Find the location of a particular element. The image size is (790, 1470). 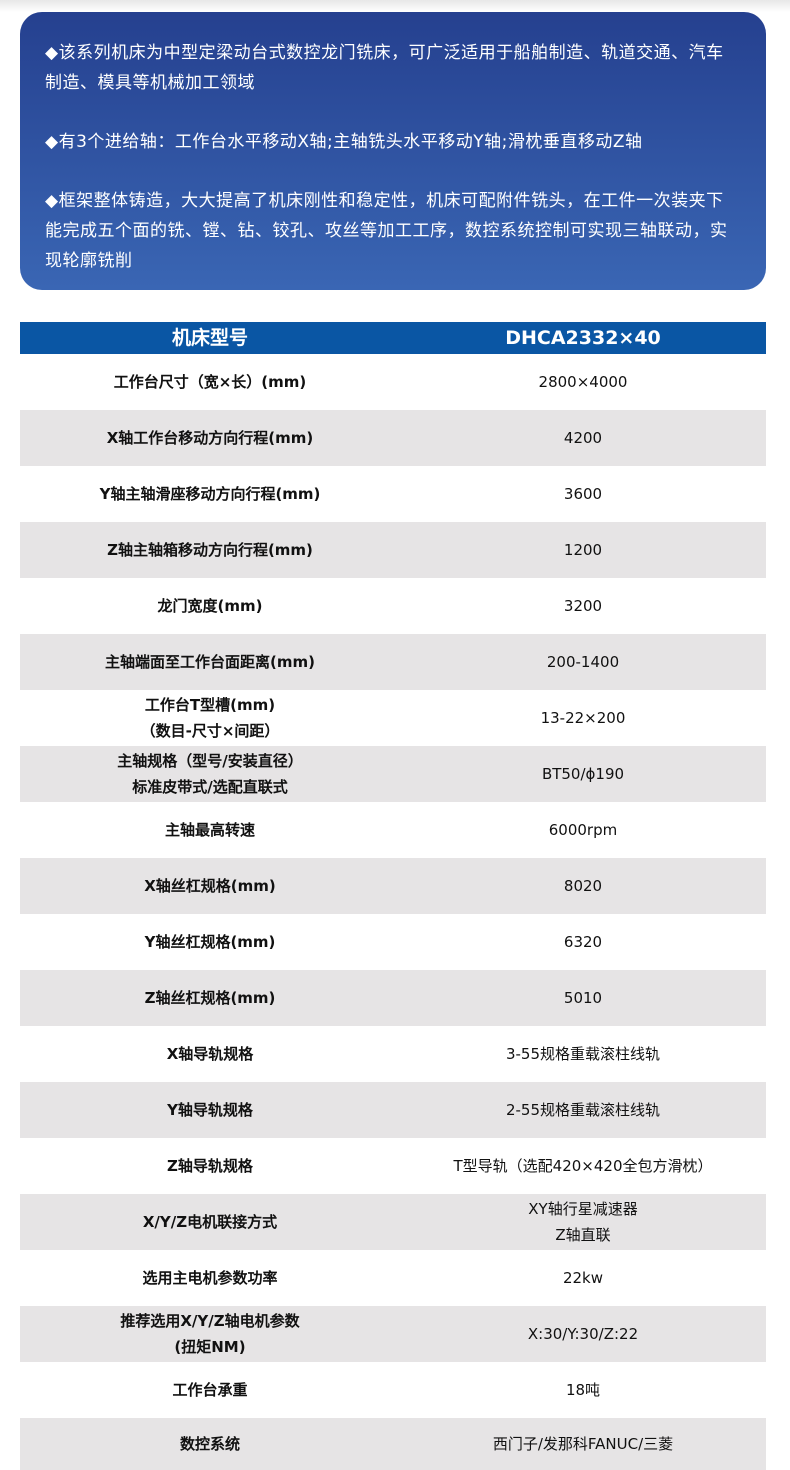

spec-value-line: T型导轨（选配420×420全包方滑枕） is located at coordinates (583, 1166).